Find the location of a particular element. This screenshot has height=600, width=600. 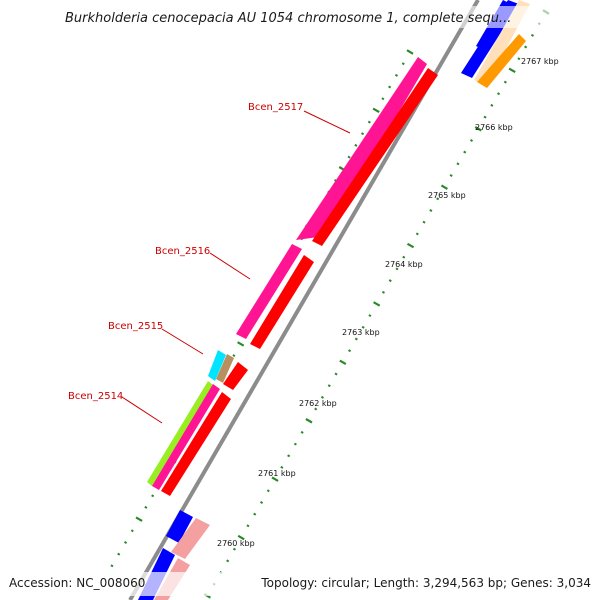

scale-label-2762-kbp: 2762 kbp is located at coordinates (318, 403).